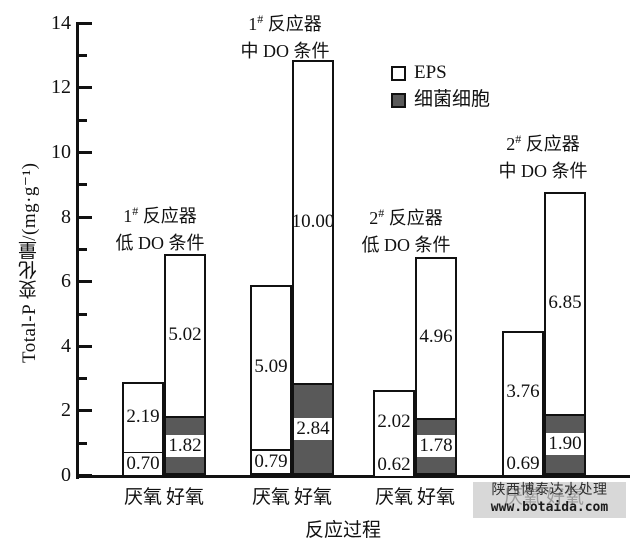  I want to click on group-annotation: 2# 反应器中 DO 条件, so click(543, 156).